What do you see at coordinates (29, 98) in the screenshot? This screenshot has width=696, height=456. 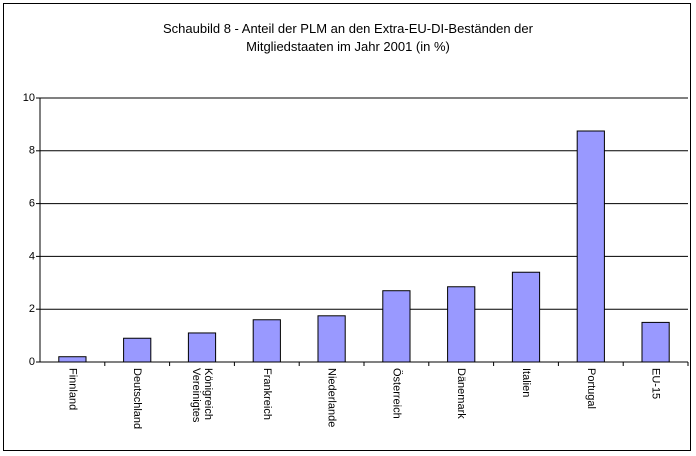 I see `y-tick-label: 10` at bounding box center [29, 98].